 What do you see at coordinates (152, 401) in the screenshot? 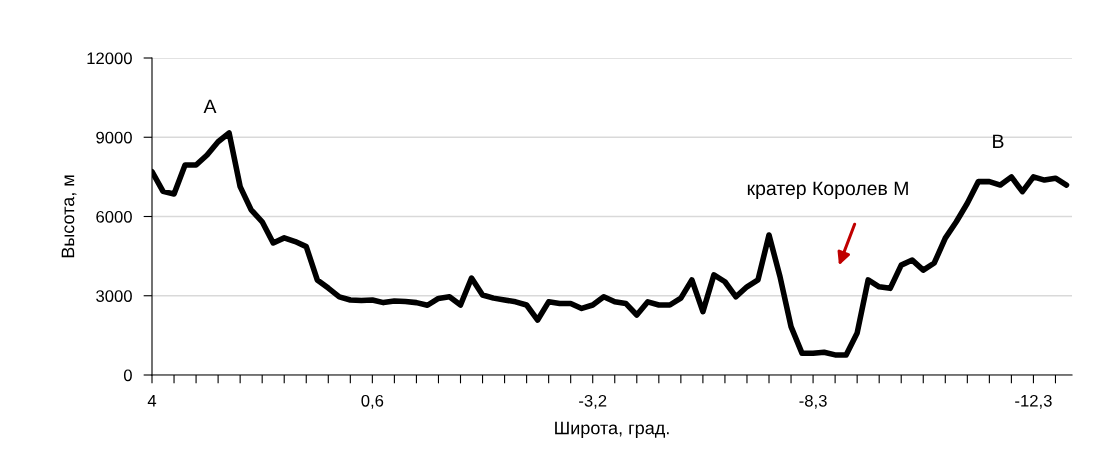
I see `x-tick-label: 4` at bounding box center [152, 401].